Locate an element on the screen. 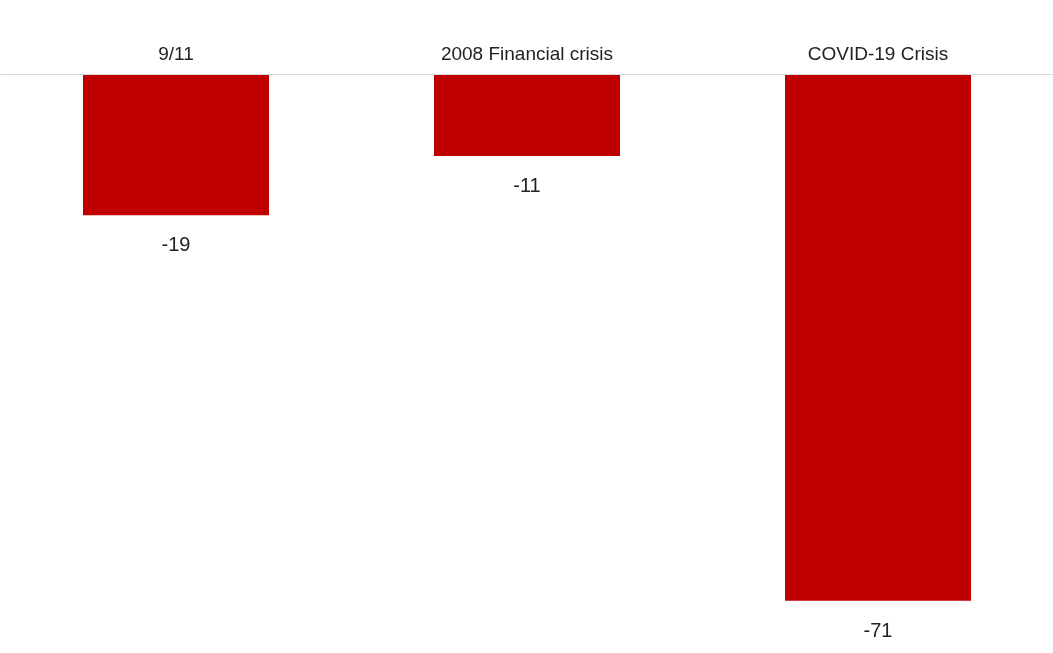 This screenshot has height=653, width=1053. x-tick-label: 9/11 is located at coordinates (176, 53).